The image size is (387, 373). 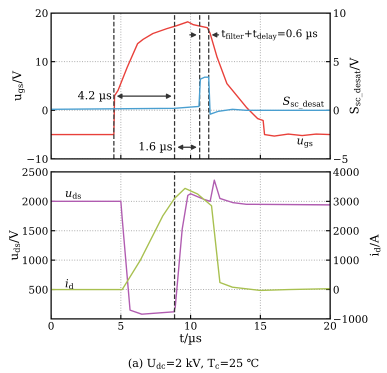 I want to click on annotation: t$_{filter}$+t$_{delay}$=0.6 µs, so click(x=270, y=34).